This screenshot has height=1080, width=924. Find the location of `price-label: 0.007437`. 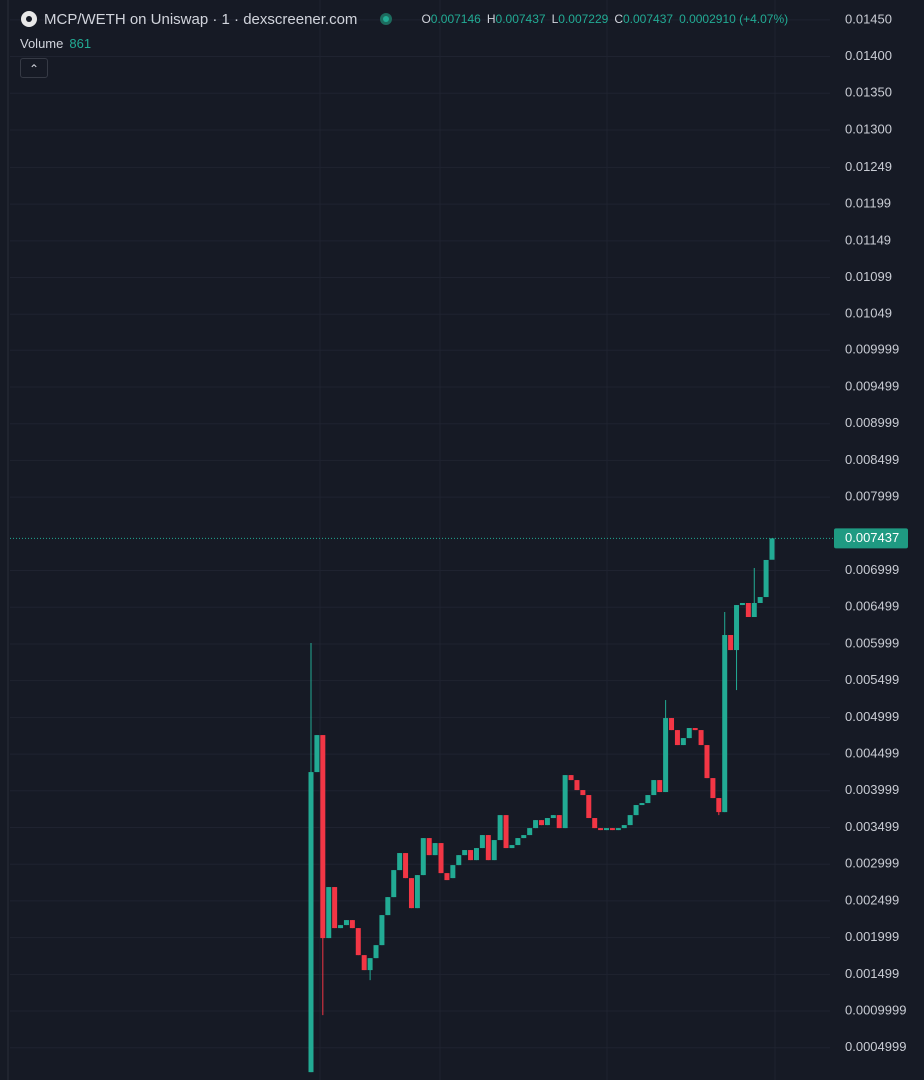

price-label: 0.007437 is located at coordinates (872, 537).